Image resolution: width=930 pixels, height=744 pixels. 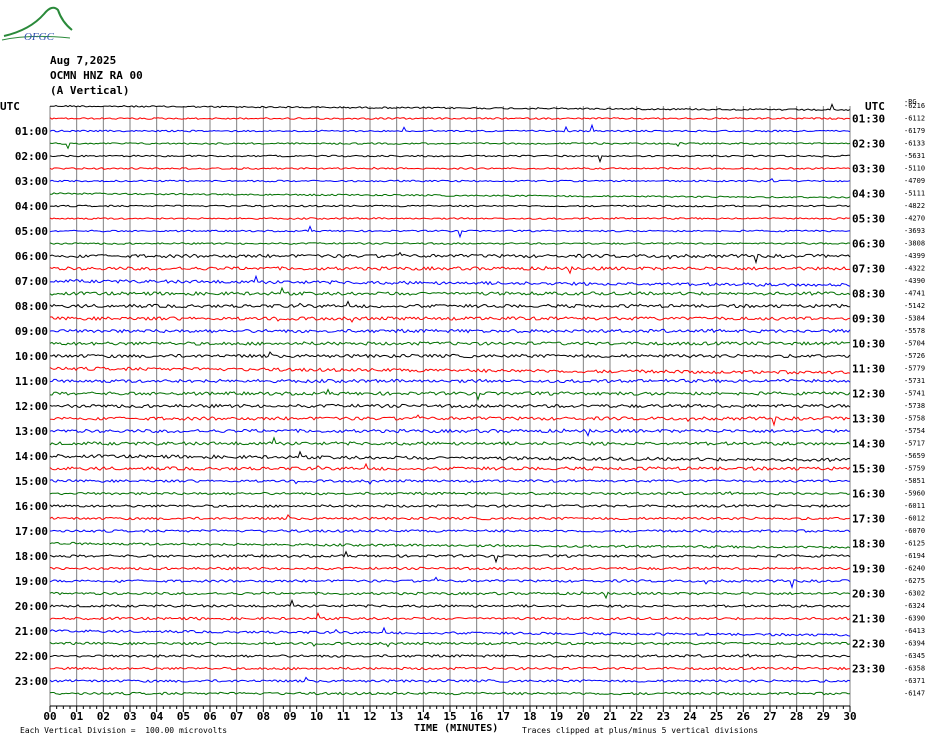 What do you see at coordinates (914, 644) in the screenshot?
I see `offset-label: -6394` at bounding box center [914, 644].